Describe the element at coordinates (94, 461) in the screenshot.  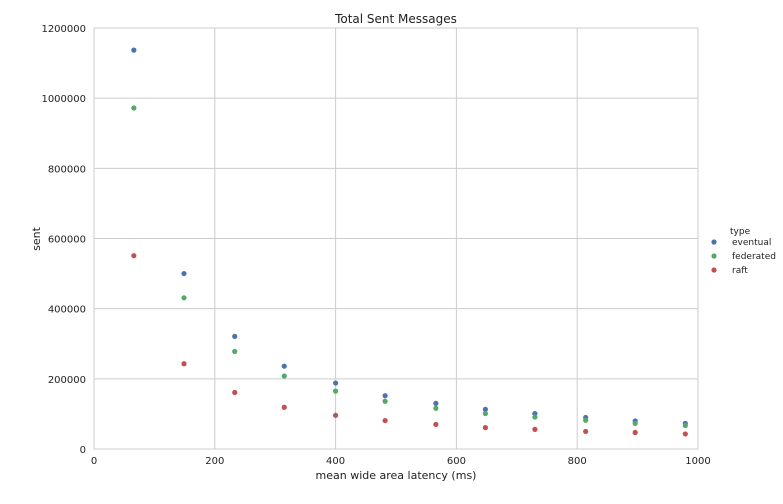
I see `x-tick-label: 0` at that location.